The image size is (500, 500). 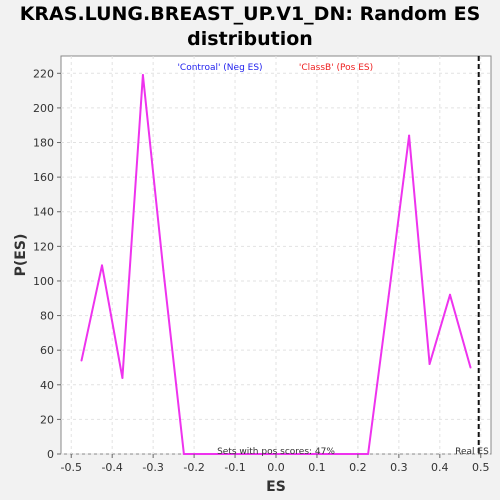 I want to click on y-axis-title: P(ES), so click(x=21, y=255).